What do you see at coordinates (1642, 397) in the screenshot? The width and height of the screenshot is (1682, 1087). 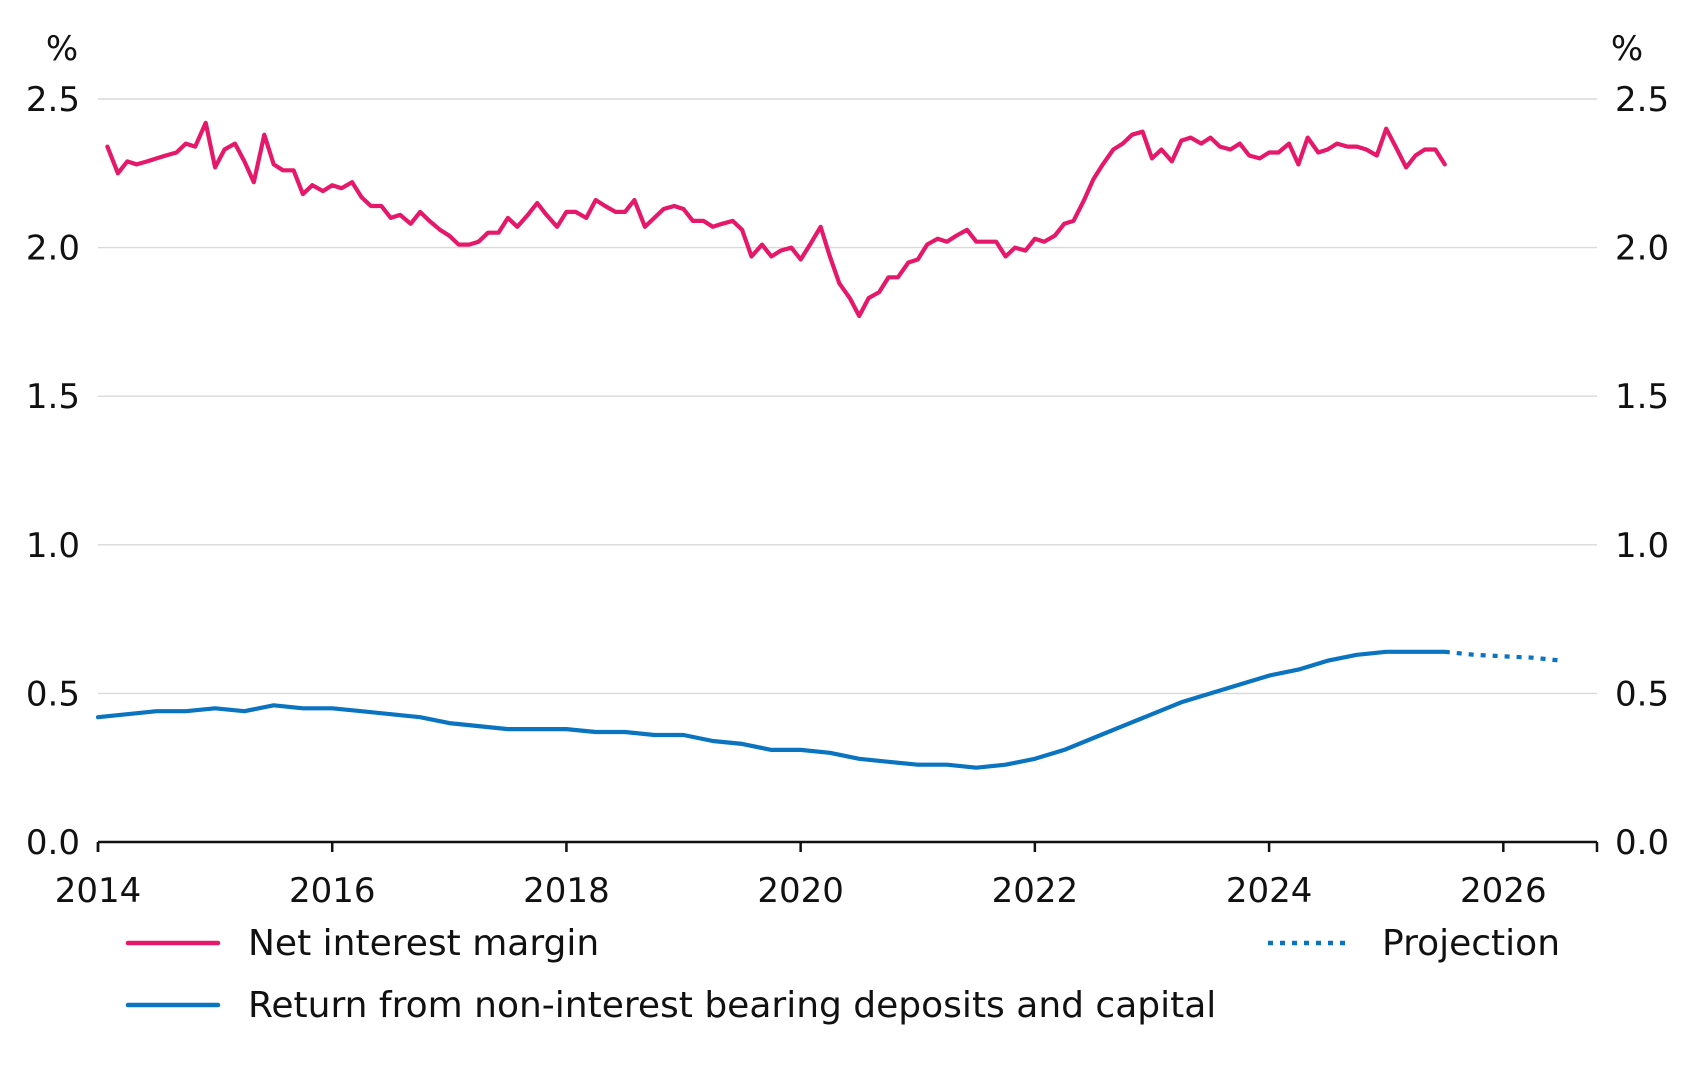 I see `y-tick-right-1.5: 1.5` at bounding box center [1642, 397].